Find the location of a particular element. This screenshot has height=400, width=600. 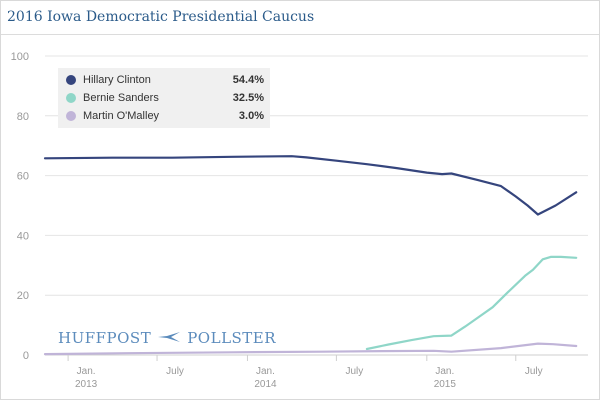

legend-label: Hillary Clinton is located at coordinates (117, 80).